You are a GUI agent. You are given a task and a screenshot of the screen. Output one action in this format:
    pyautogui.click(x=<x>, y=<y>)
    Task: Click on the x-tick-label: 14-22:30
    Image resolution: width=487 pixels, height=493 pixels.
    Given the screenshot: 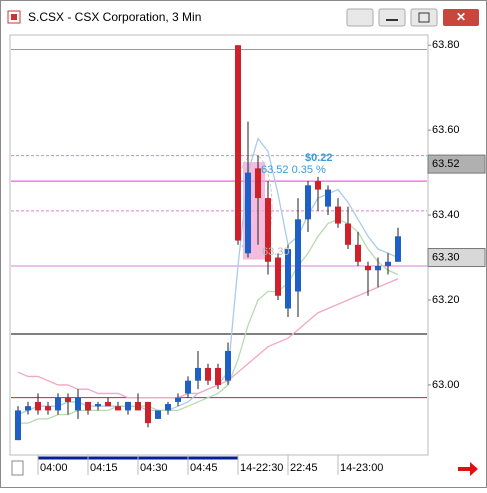 What is the action you would take?
    pyautogui.click(x=261, y=468)
    